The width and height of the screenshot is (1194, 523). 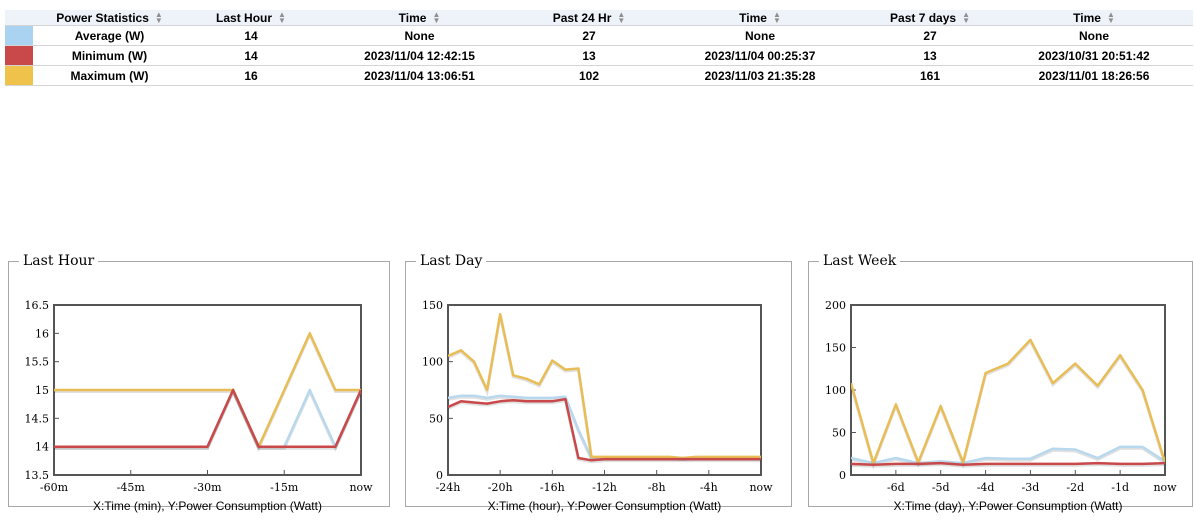 What do you see at coordinates (419, 75) in the screenshot?
I see `cell-time-hour: 2023/11/04 13:06:51` at bounding box center [419, 75].